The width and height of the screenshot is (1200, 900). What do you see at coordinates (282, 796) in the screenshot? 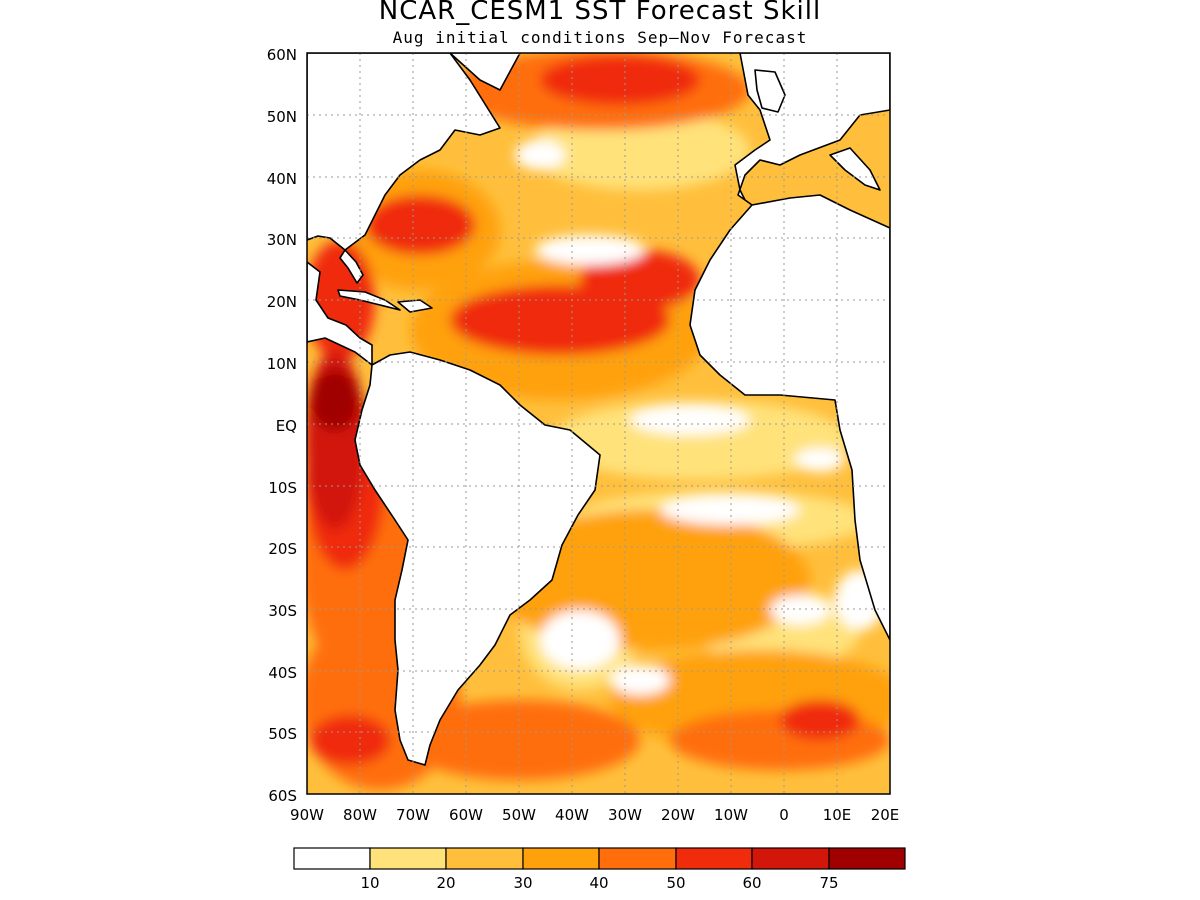
I see `lat-label: 60S` at bounding box center [282, 796].